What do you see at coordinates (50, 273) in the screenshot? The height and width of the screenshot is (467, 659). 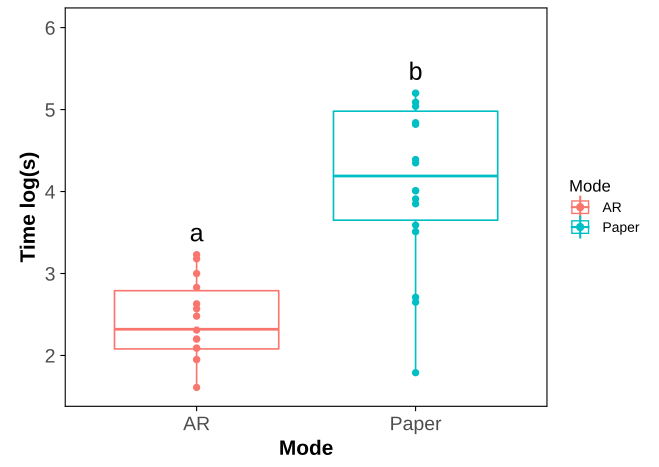 I see `y-tick-label: 3` at bounding box center [50, 273].